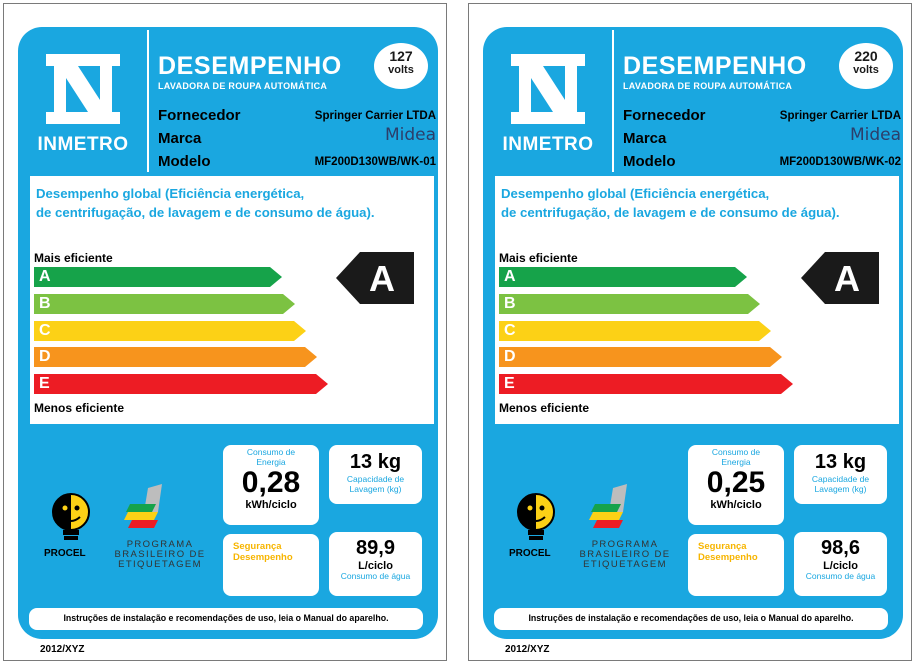 Image resolution: width=920 pixels, height=664 pixels. Describe the element at coordinates (271, 482) in the screenshot. I see `consumo-value: 0,28` at that location.